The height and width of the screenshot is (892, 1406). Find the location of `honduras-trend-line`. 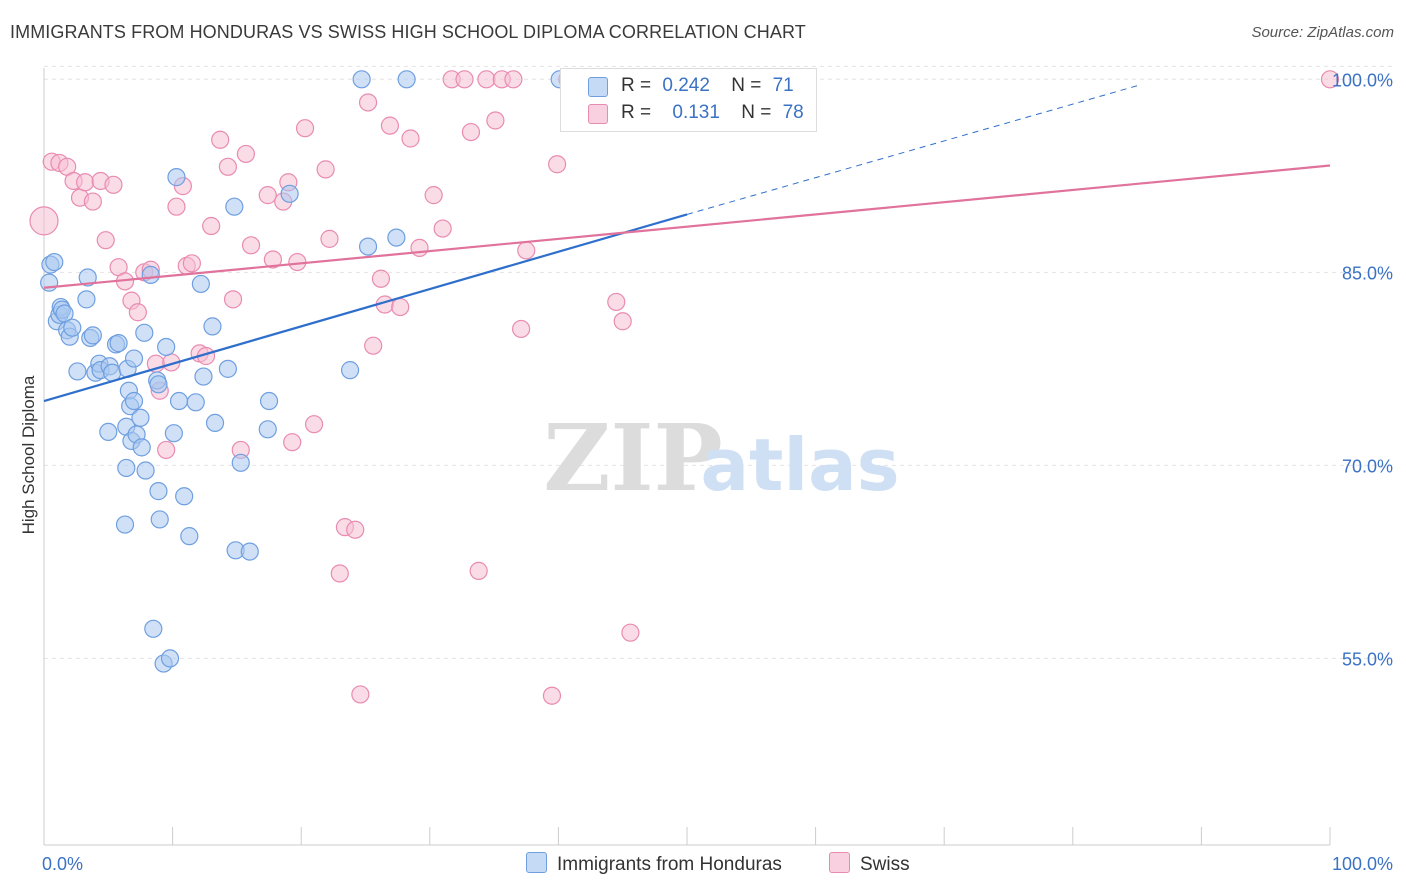

honduras-trend-line is located at coordinates (365, 308).